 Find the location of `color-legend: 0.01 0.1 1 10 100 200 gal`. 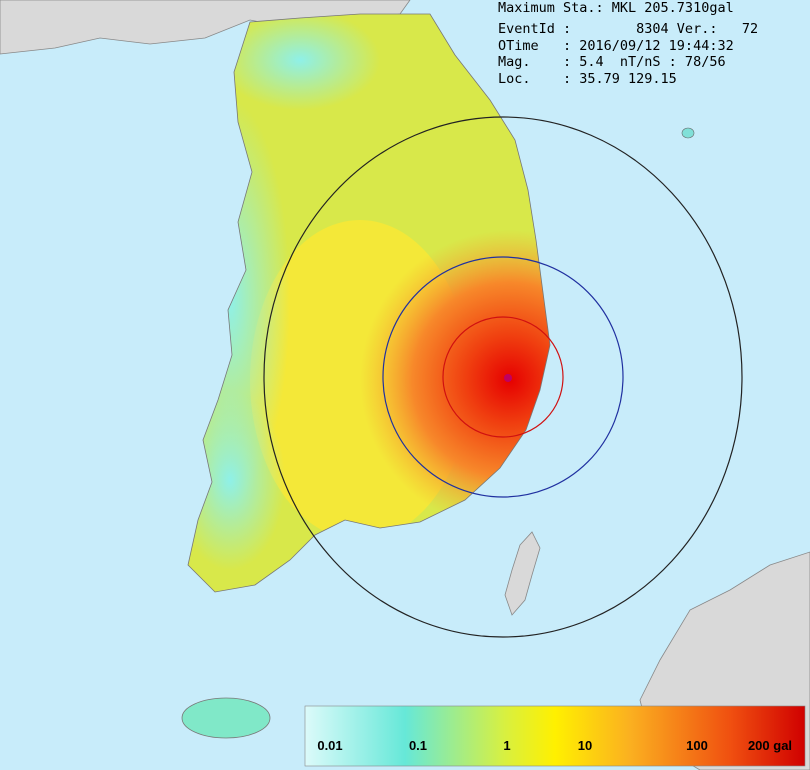

color-legend: 0.01 0.1 1 10 100 200 gal is located at coordinates (555, 736).